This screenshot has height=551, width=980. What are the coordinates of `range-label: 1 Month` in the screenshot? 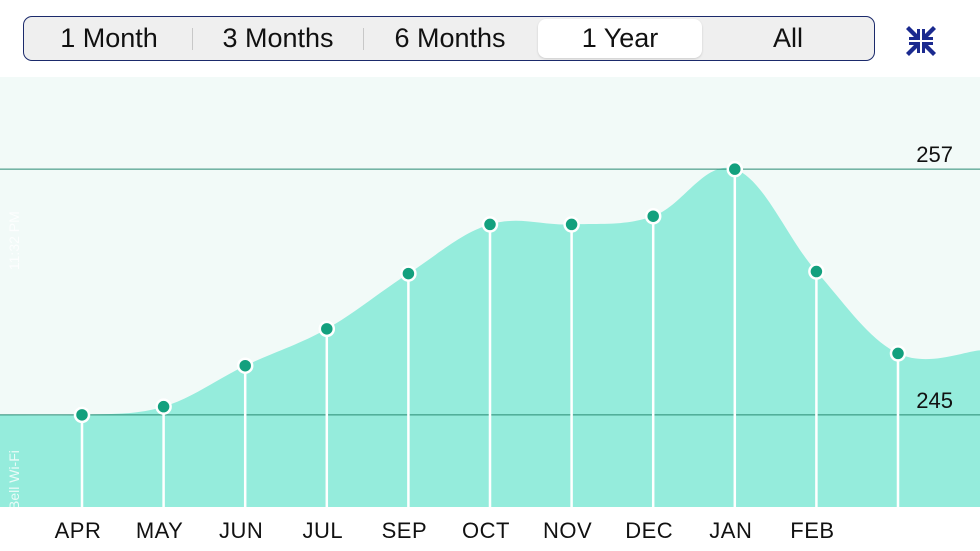 It's located at (109, 38).